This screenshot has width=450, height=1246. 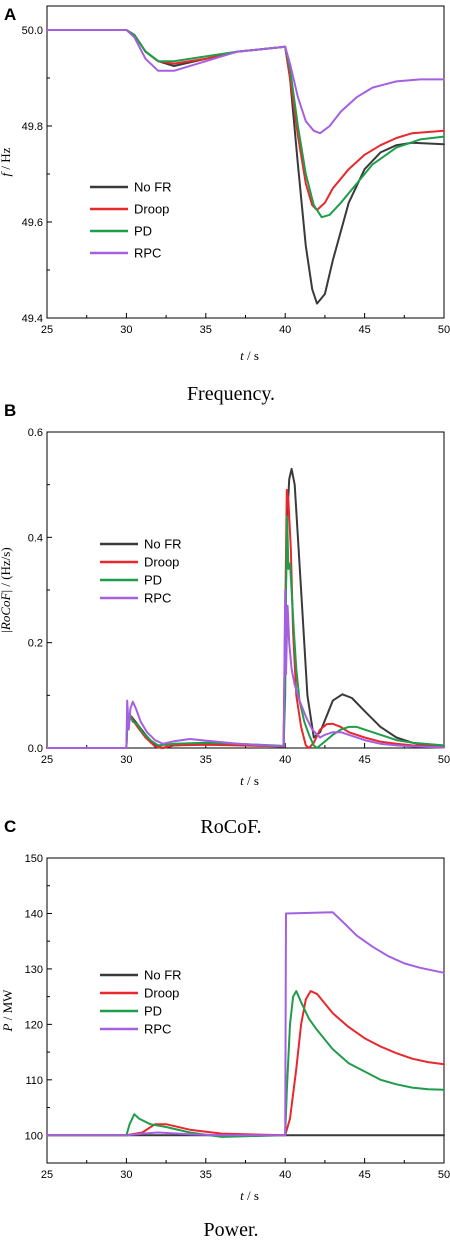 I want to click on y-tick-label: 150, so click(x=34, y=859).